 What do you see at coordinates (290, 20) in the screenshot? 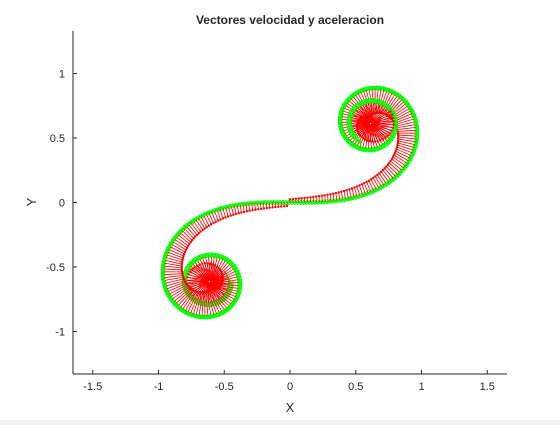
I see `chart-title: Vectores velocidad y aceleracion` at bounding box center [290, 20].